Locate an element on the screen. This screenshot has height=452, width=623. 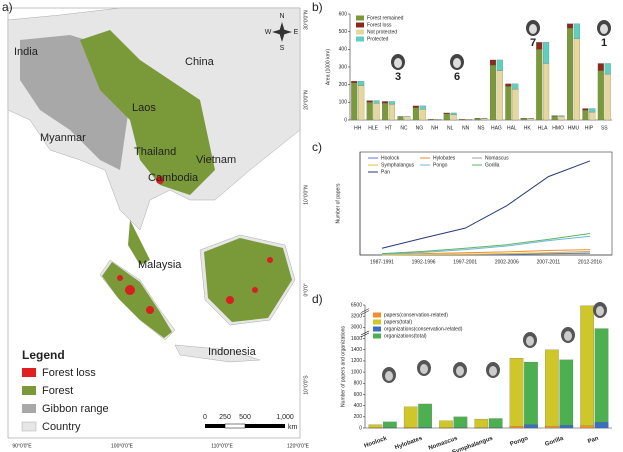
x-tick-label: 1992-1996 is located at coordinates (424, 262).